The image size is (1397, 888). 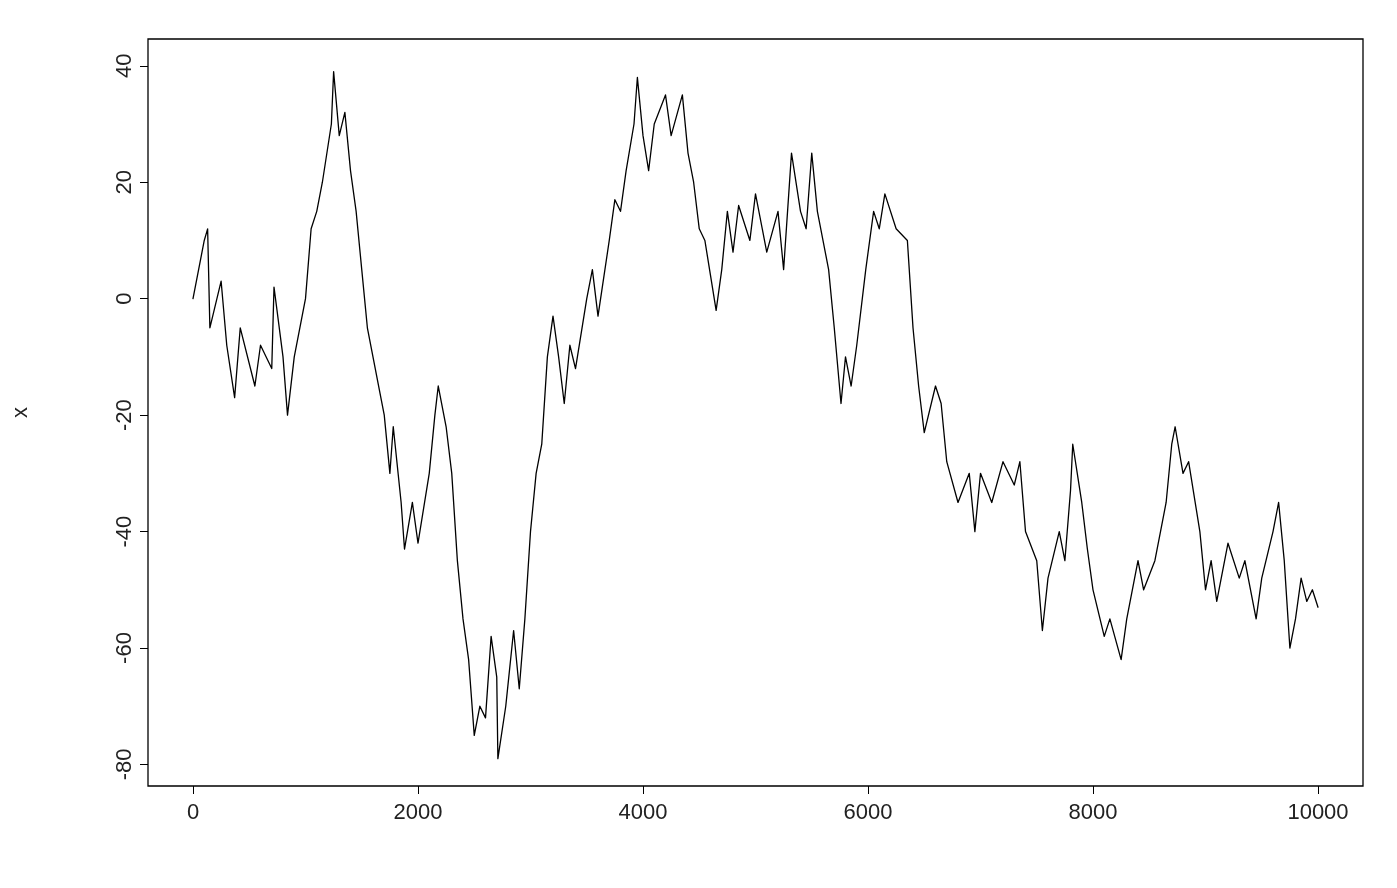 What do you see at coordinates (418, 811) in the screenshot?
I see `x-tick-label: 2000` at bounding box center [418, 811].